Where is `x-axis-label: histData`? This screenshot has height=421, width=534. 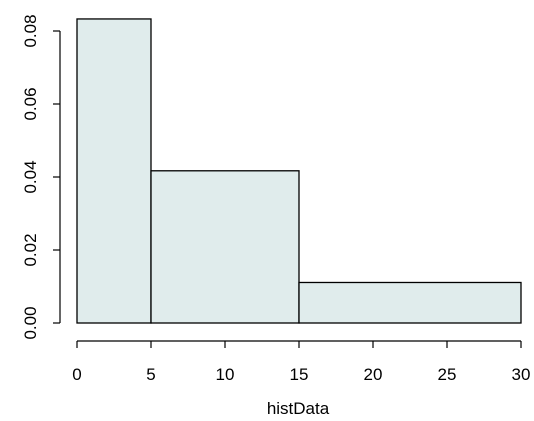 x-axis-label: histData is located at coordinates (298, 408).